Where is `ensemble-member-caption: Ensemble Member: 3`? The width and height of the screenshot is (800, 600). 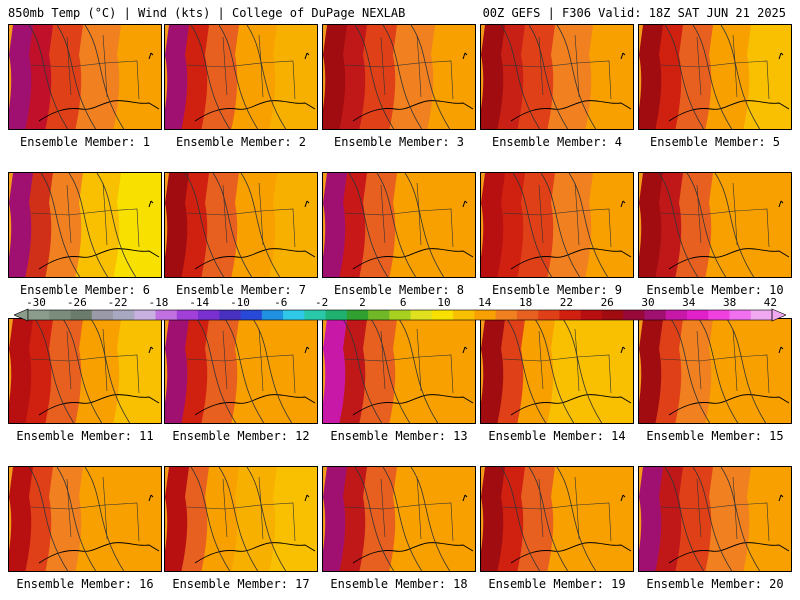 ensemble-member-caption: Ensemble Member: 3 is located at coordinates (399, 142).